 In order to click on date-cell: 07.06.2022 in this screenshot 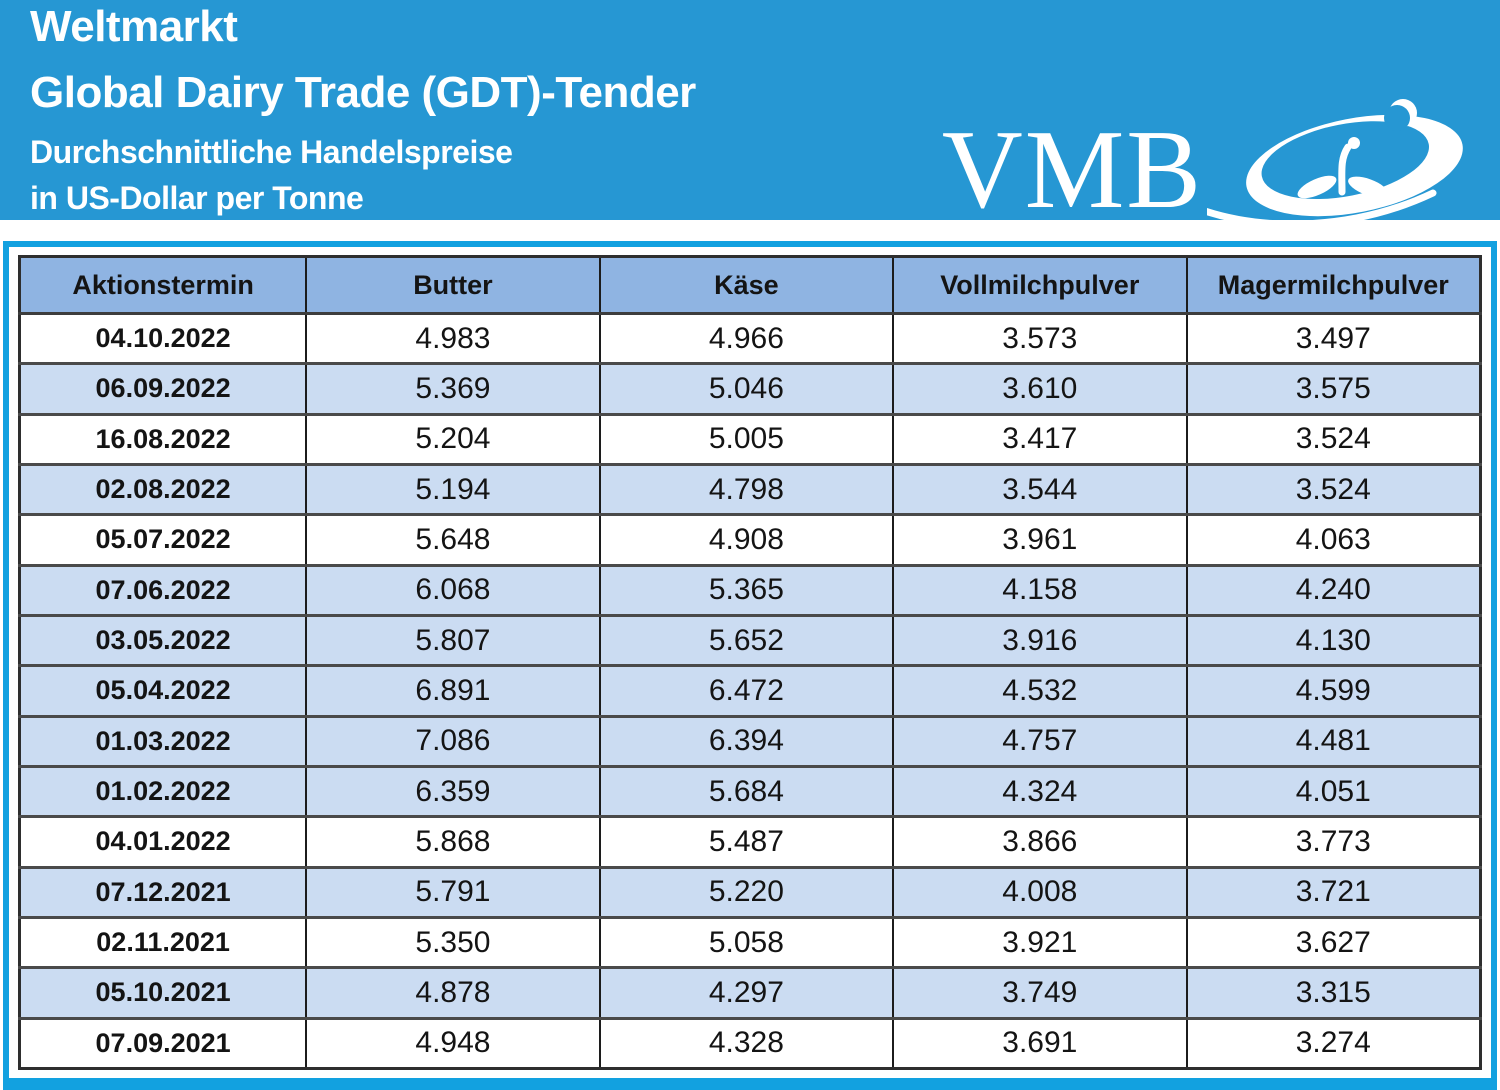, I will do `click(163, 589)`.